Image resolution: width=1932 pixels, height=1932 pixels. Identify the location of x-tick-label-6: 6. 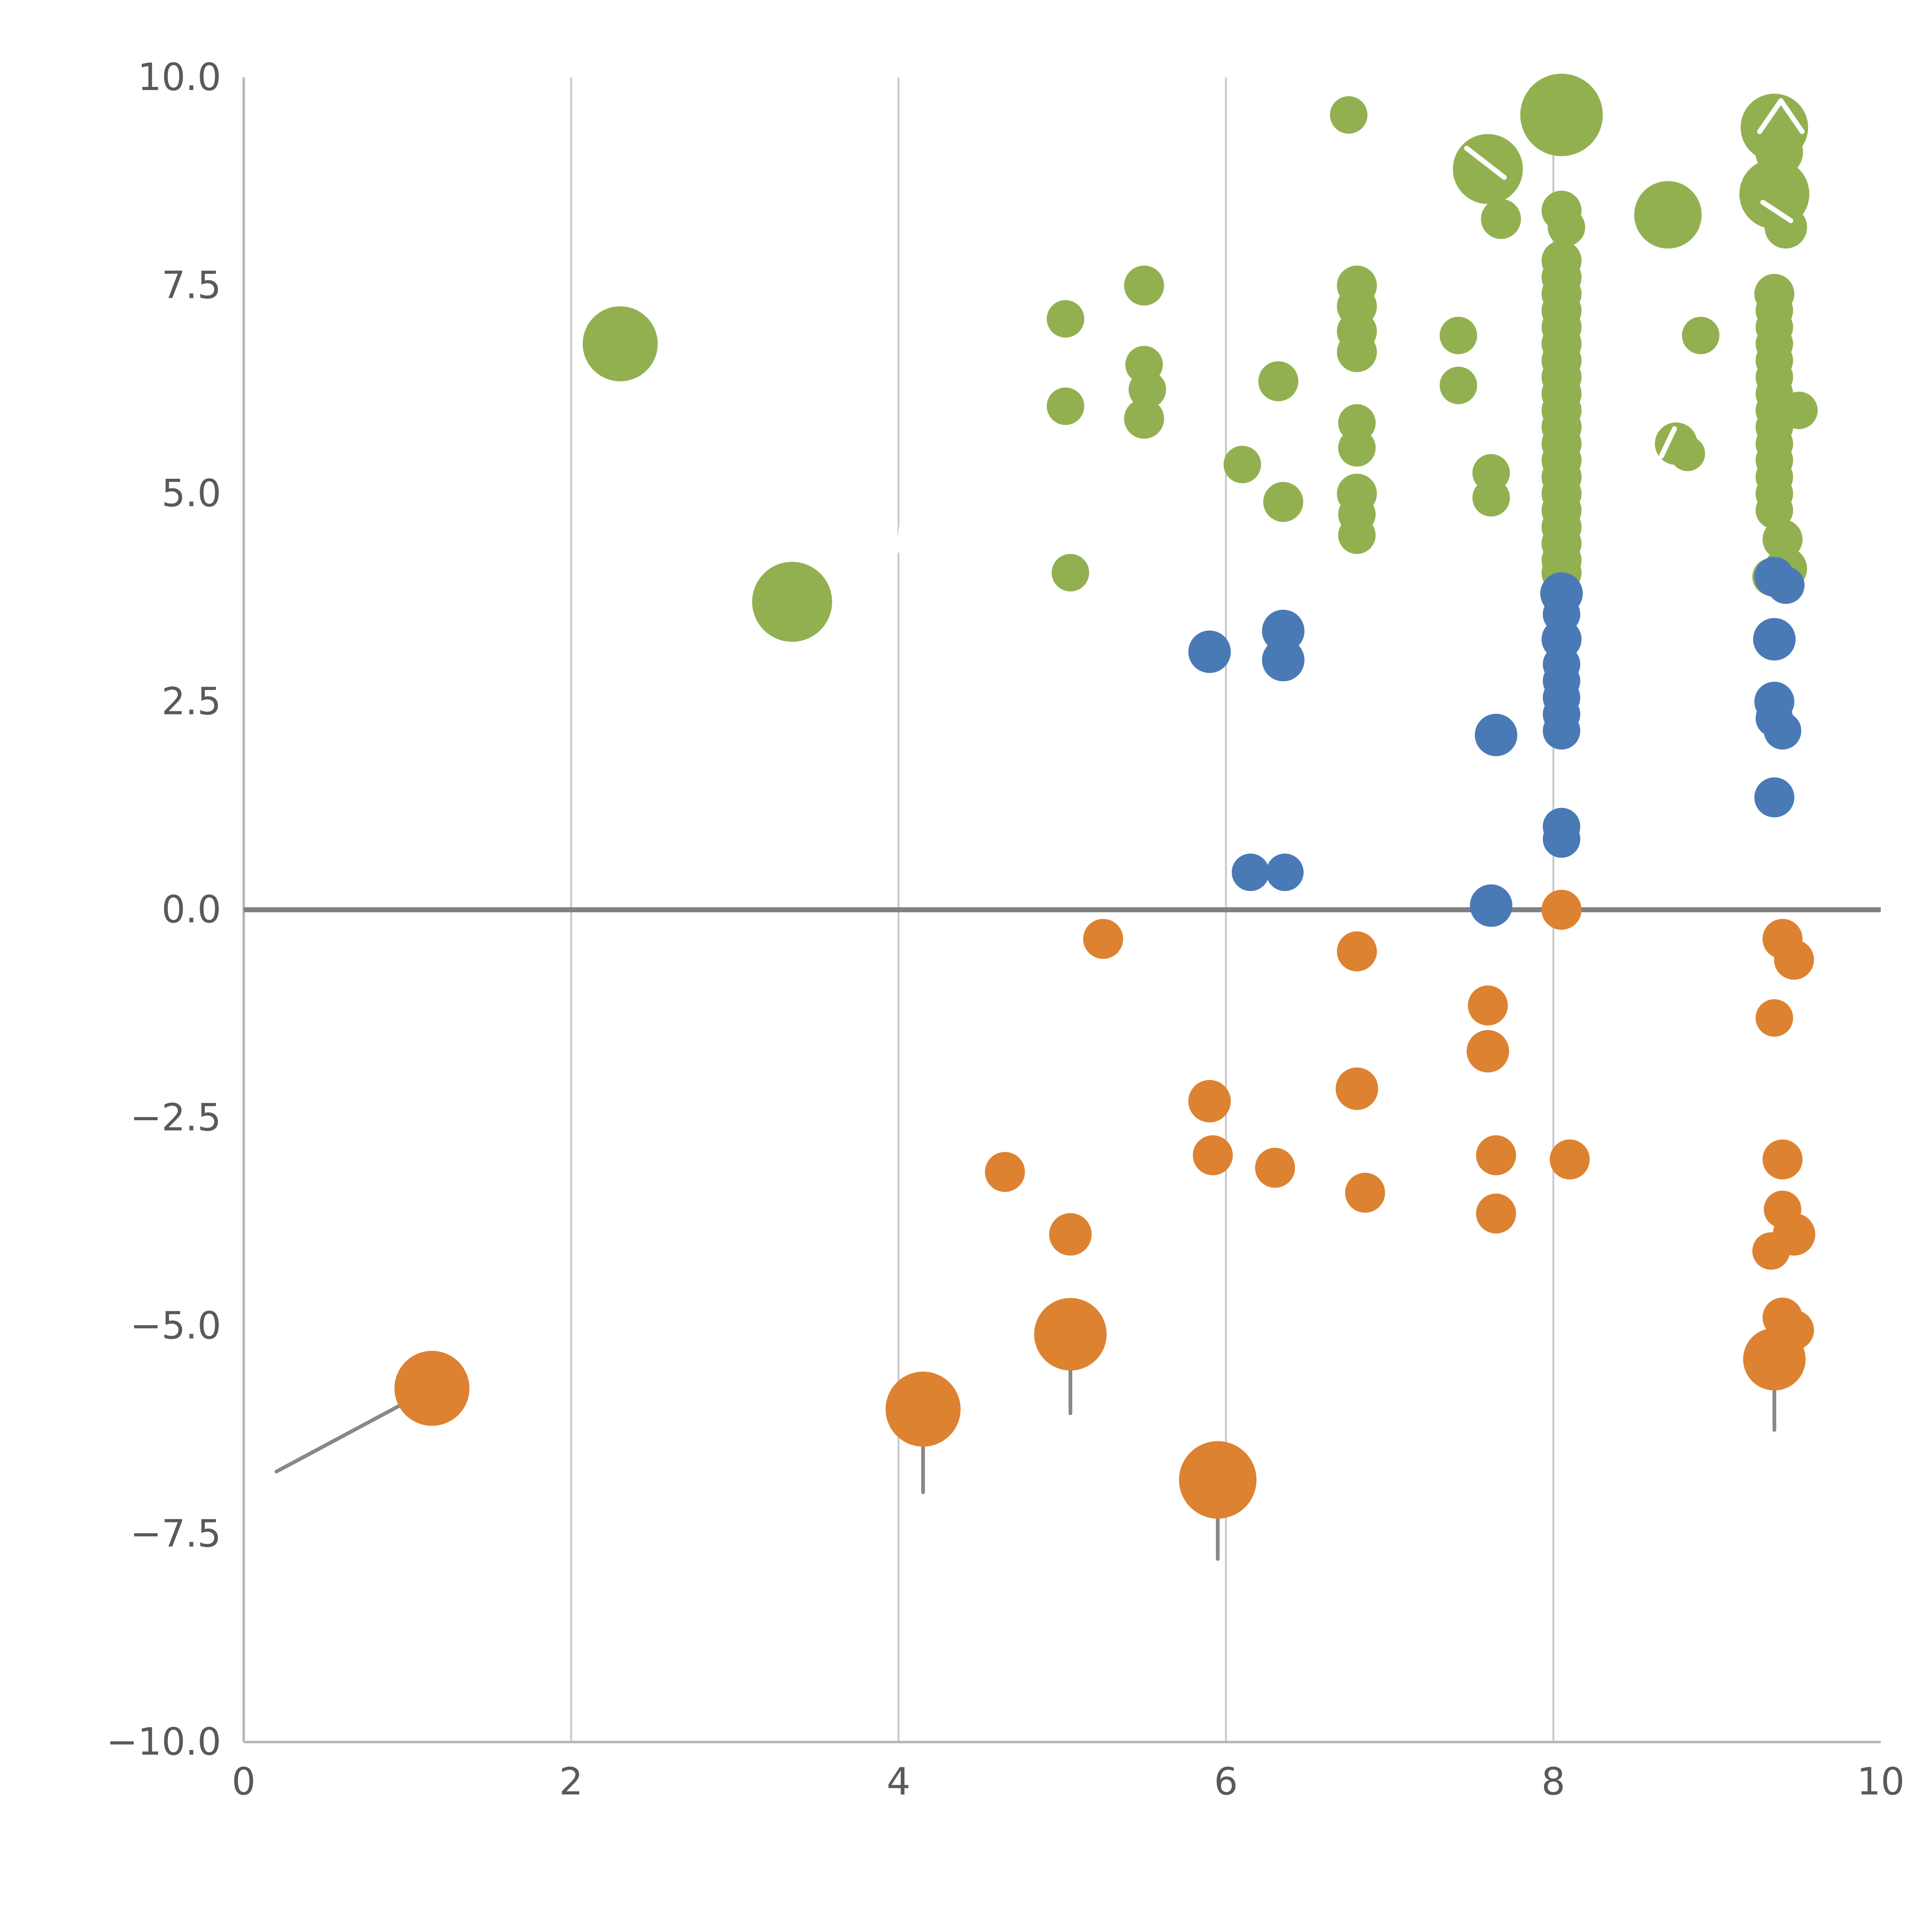
(1226, 1782).